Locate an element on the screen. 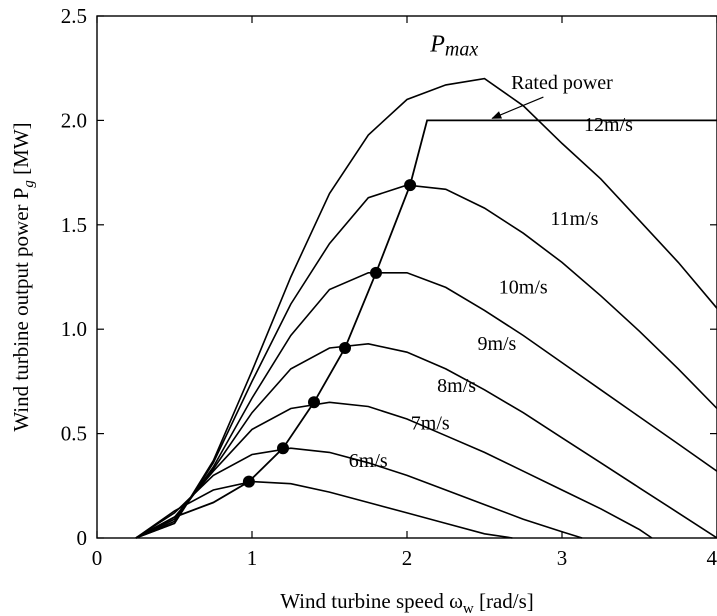  y-tick-label: 0 is located at coordinates (82, 538).